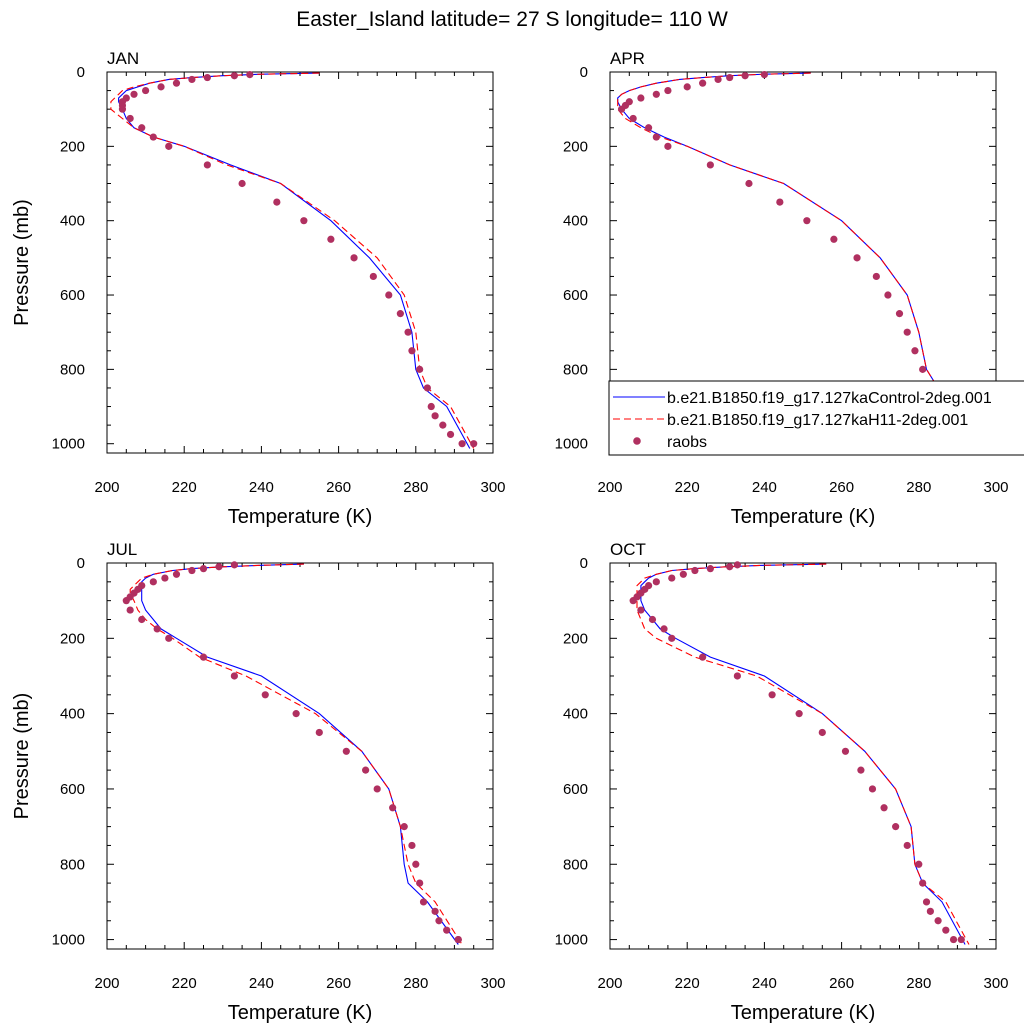  What do you see at coordinates (627, 58) in the screenshot?
I see `panel-title: APR` at bounding box center [627, 58].